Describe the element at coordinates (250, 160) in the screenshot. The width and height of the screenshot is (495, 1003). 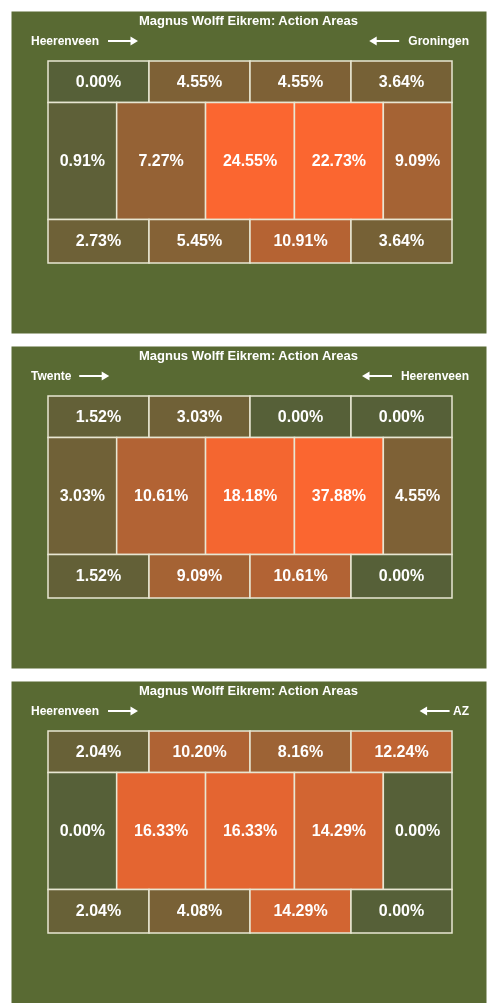
I see `data-label: 24.55%` at that location.